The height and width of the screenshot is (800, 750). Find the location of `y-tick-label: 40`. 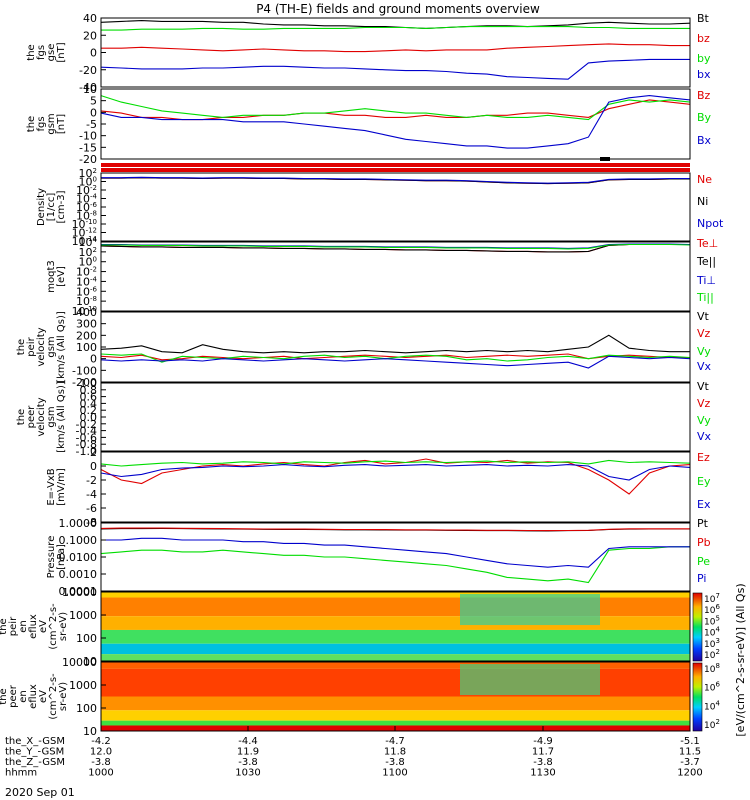

y-tick-label: 40 is located at coordinates (90, 18).